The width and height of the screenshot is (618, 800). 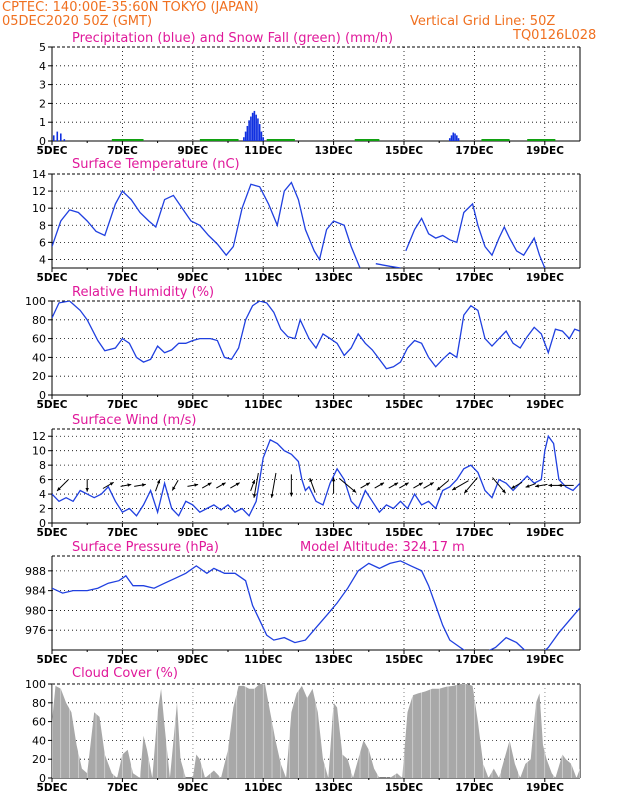 I want to click on panel-title: Relative Humidity (%), so click(x=143, y=292).